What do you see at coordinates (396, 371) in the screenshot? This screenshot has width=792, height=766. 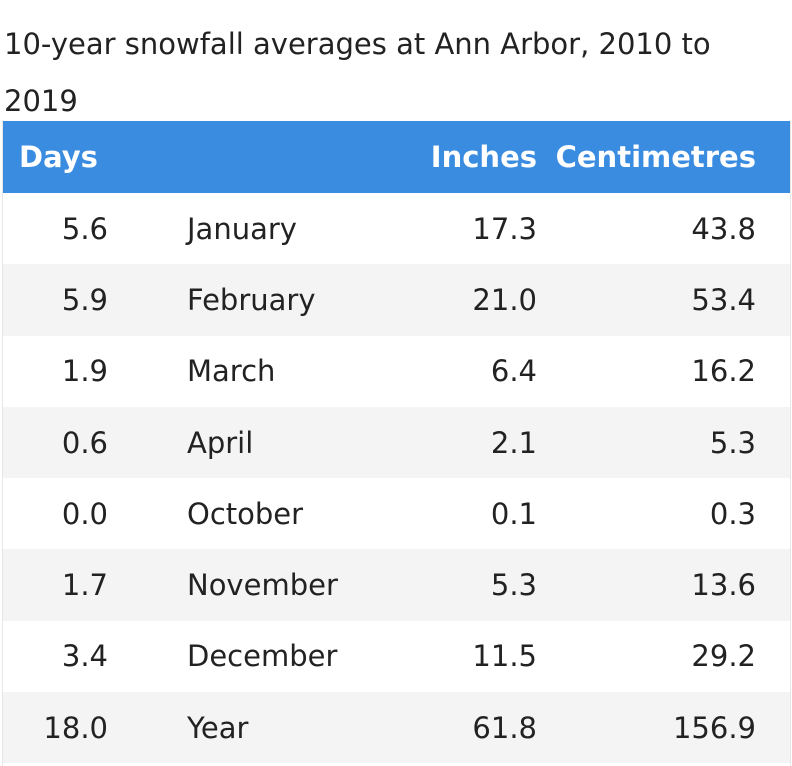 I see `table-row: 1.9 March 6.4 16.2` at bounding box center [396, 371].